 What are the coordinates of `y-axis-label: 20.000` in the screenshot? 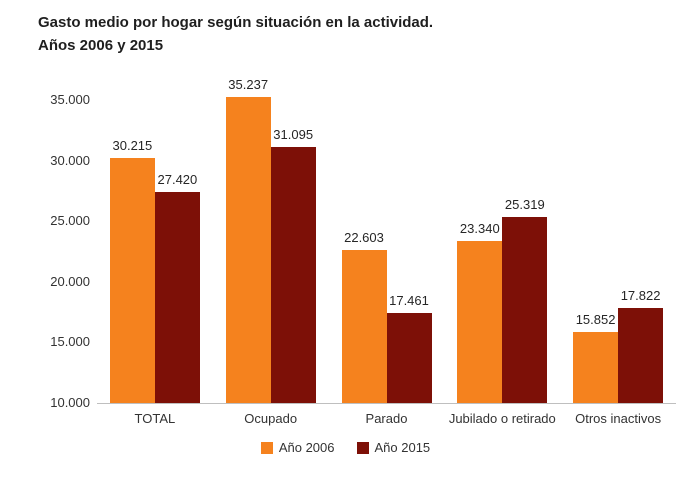 It's located at (70, 281).